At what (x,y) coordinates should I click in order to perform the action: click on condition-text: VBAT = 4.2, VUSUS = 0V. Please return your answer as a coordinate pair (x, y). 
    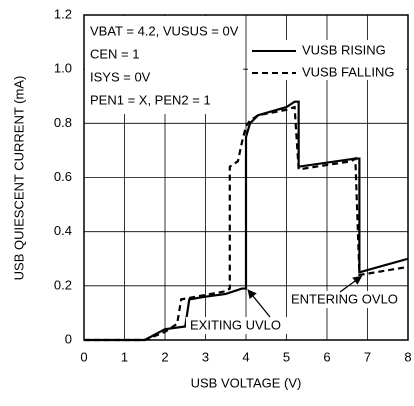
    Looking at the image, I should click on (164, 30).